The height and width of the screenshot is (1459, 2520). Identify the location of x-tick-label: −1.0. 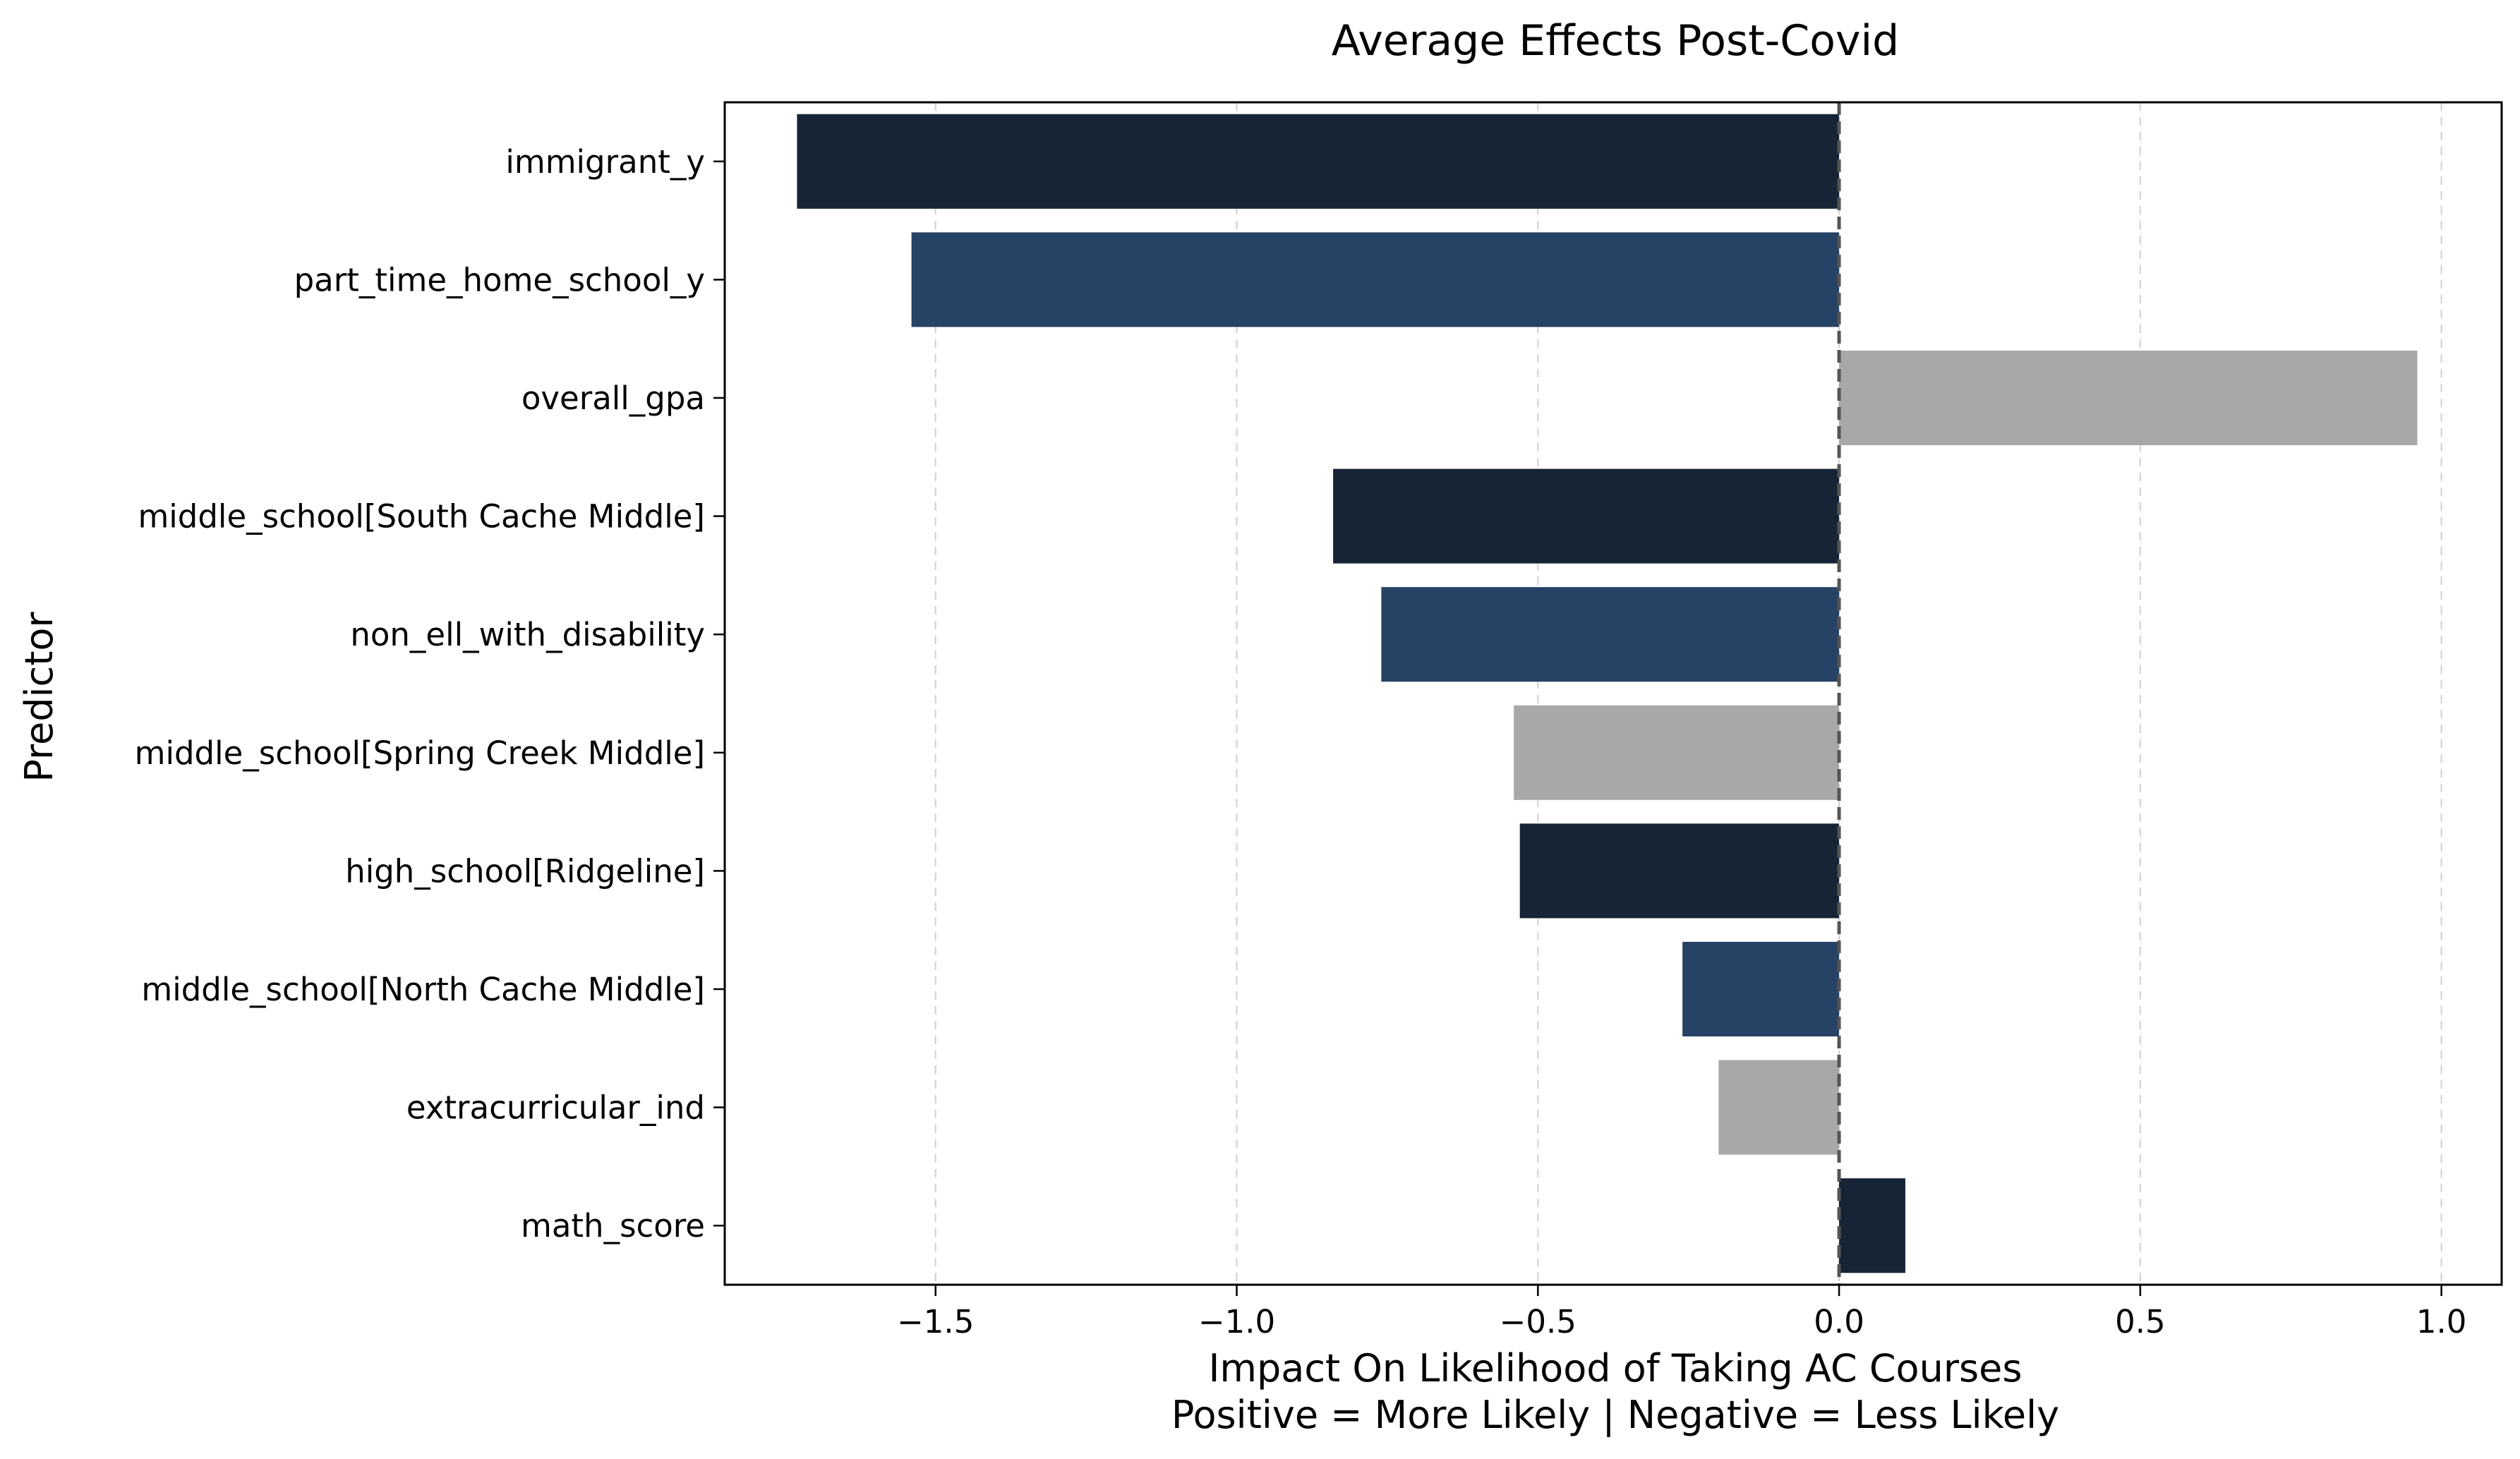
(1236, 1321).